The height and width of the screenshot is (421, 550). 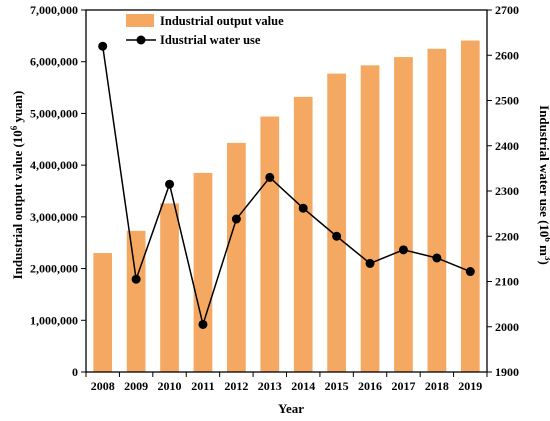 I want to click on bar-2017, so click(x=403, y=215).